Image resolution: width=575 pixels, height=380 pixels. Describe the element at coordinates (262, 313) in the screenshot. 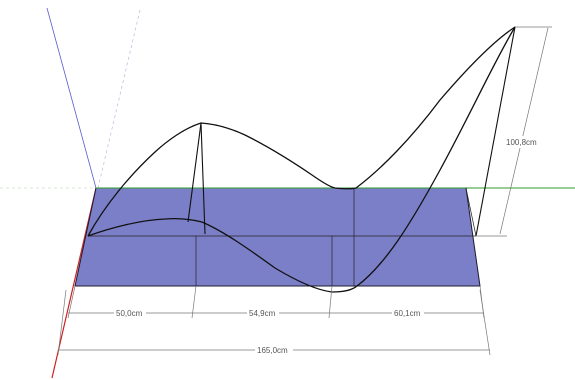

I see `dimension-seg2-label: 54,9cm` at that location.